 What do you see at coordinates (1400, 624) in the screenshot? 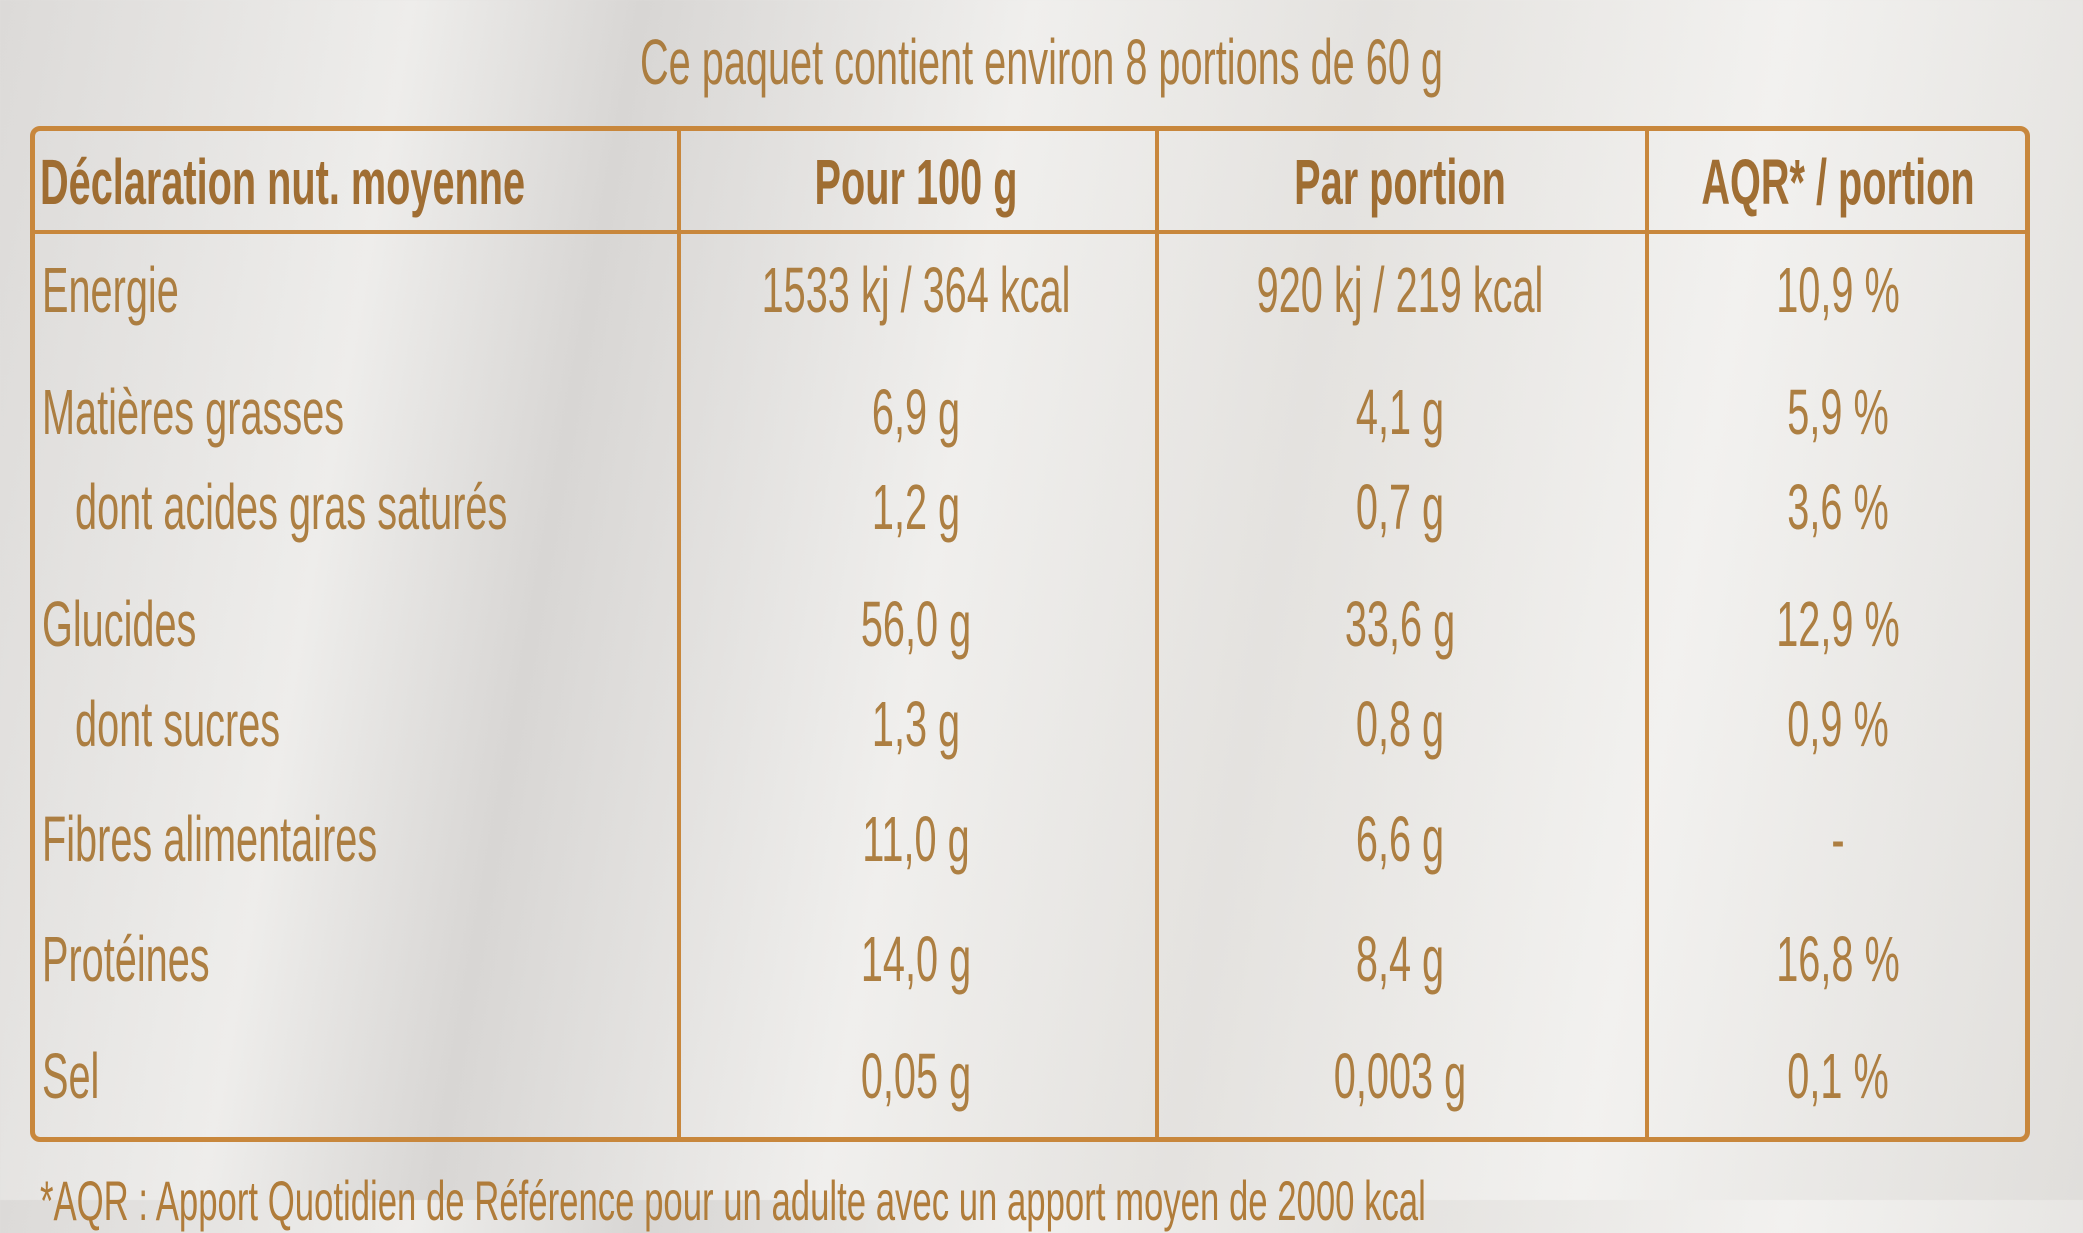
I see `row-per-portion: 33,6 g` at bounding box center [1400, 624].